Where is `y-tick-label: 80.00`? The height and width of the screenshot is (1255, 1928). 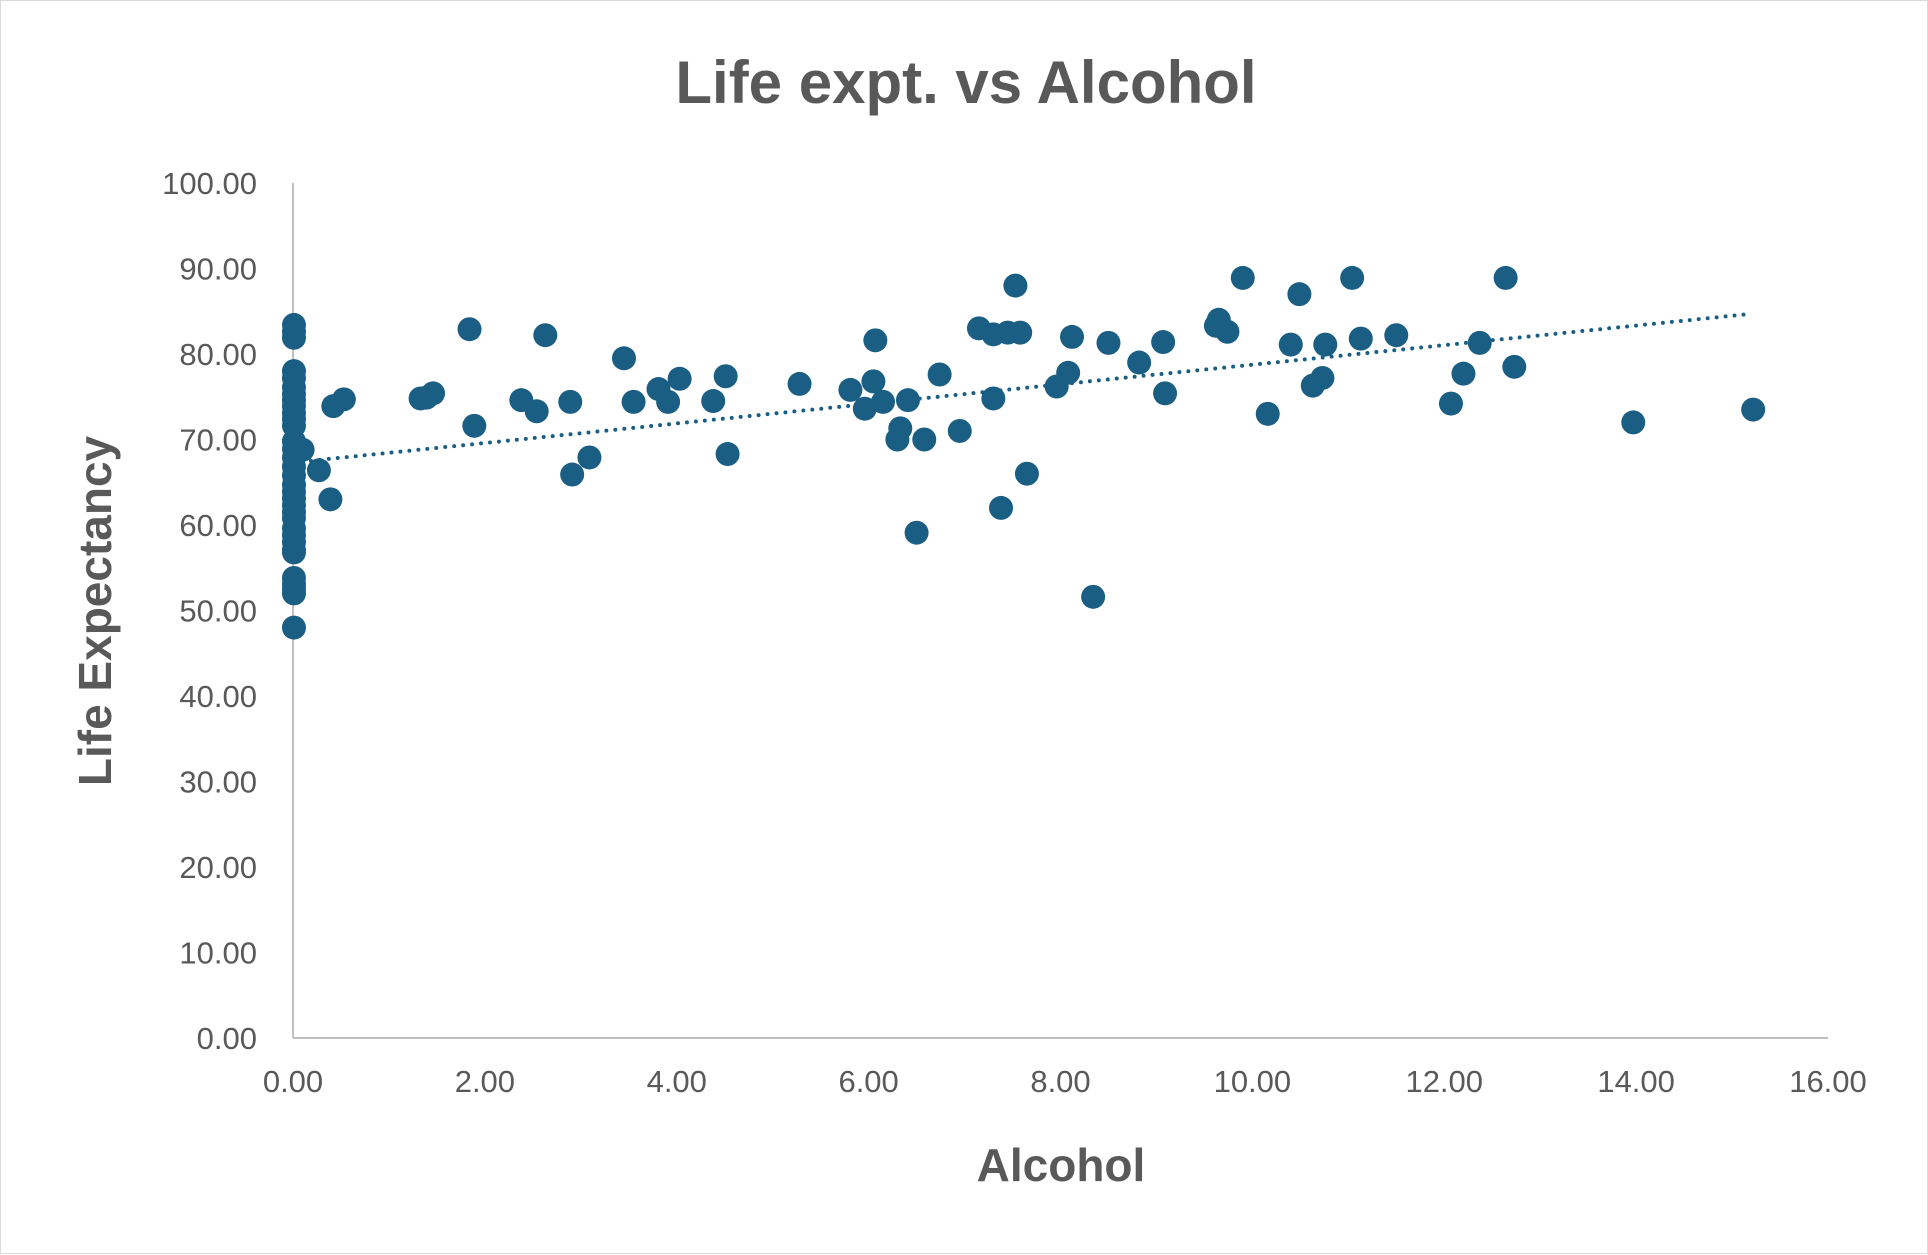 y-tick-label: 80.00 is located at coordinates (218, 354).